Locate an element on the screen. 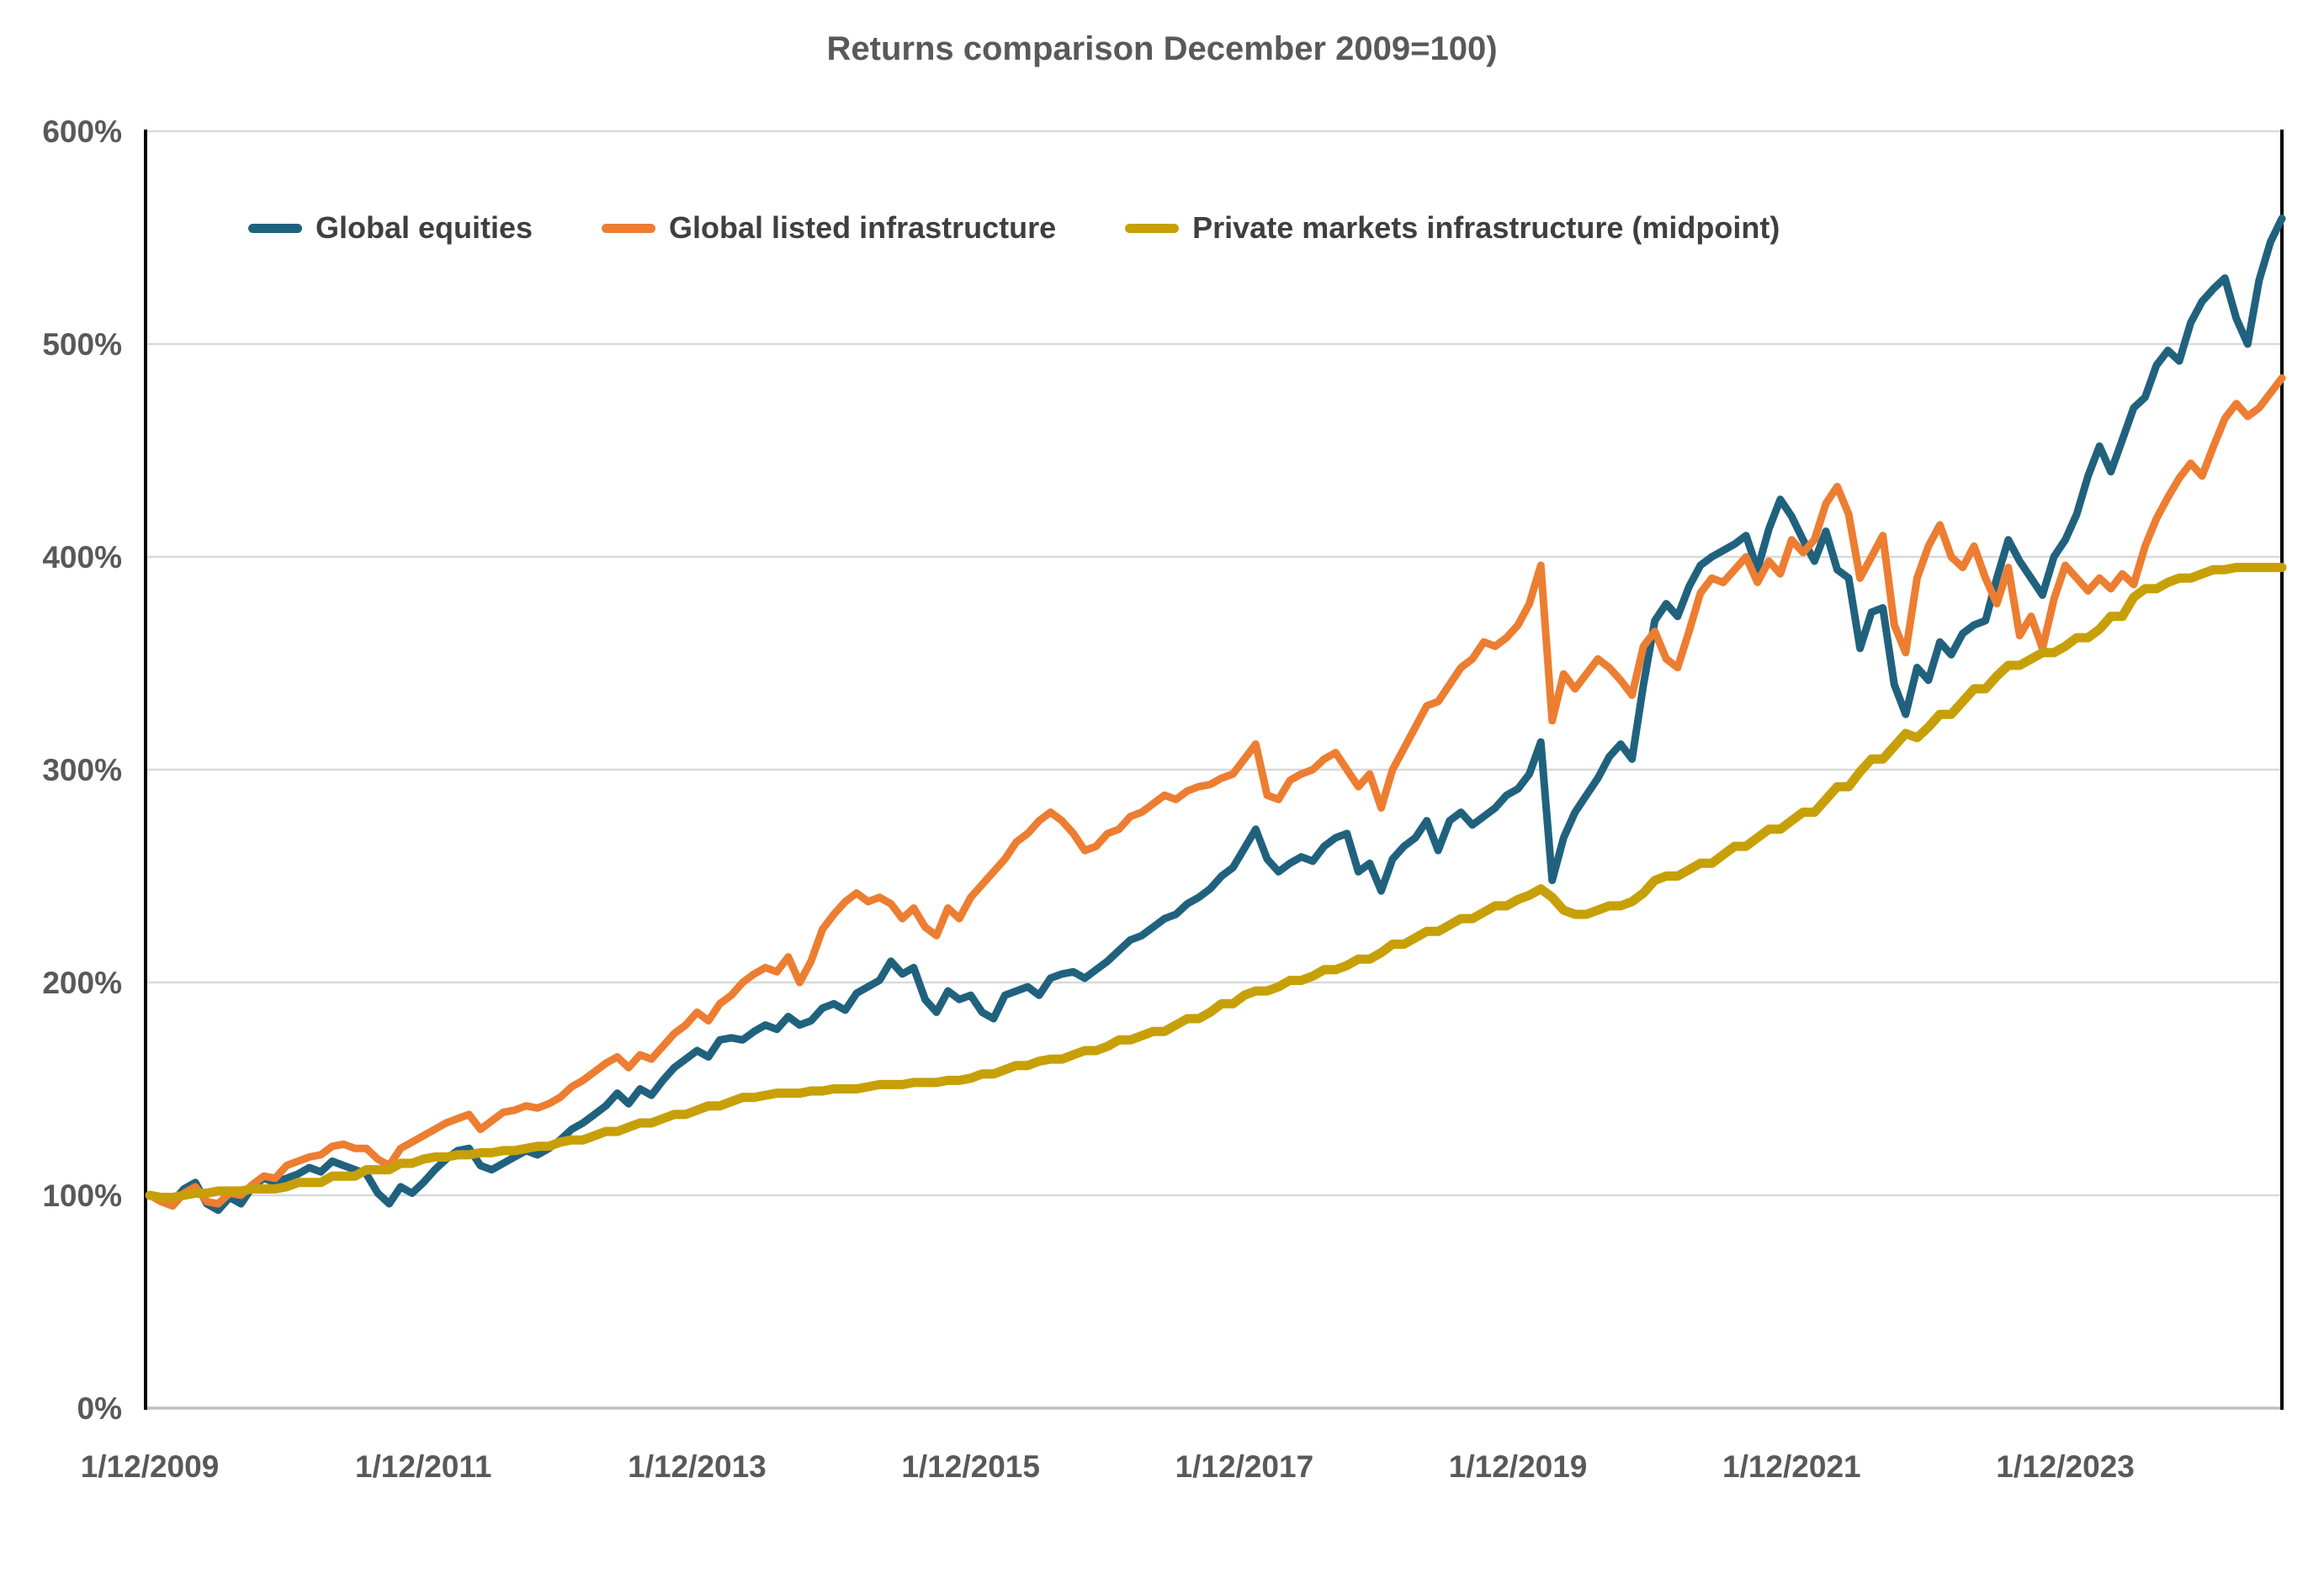  x-tick-label-1-12-2019: 1/12/2019 is located at coordinates (1518, 1466).